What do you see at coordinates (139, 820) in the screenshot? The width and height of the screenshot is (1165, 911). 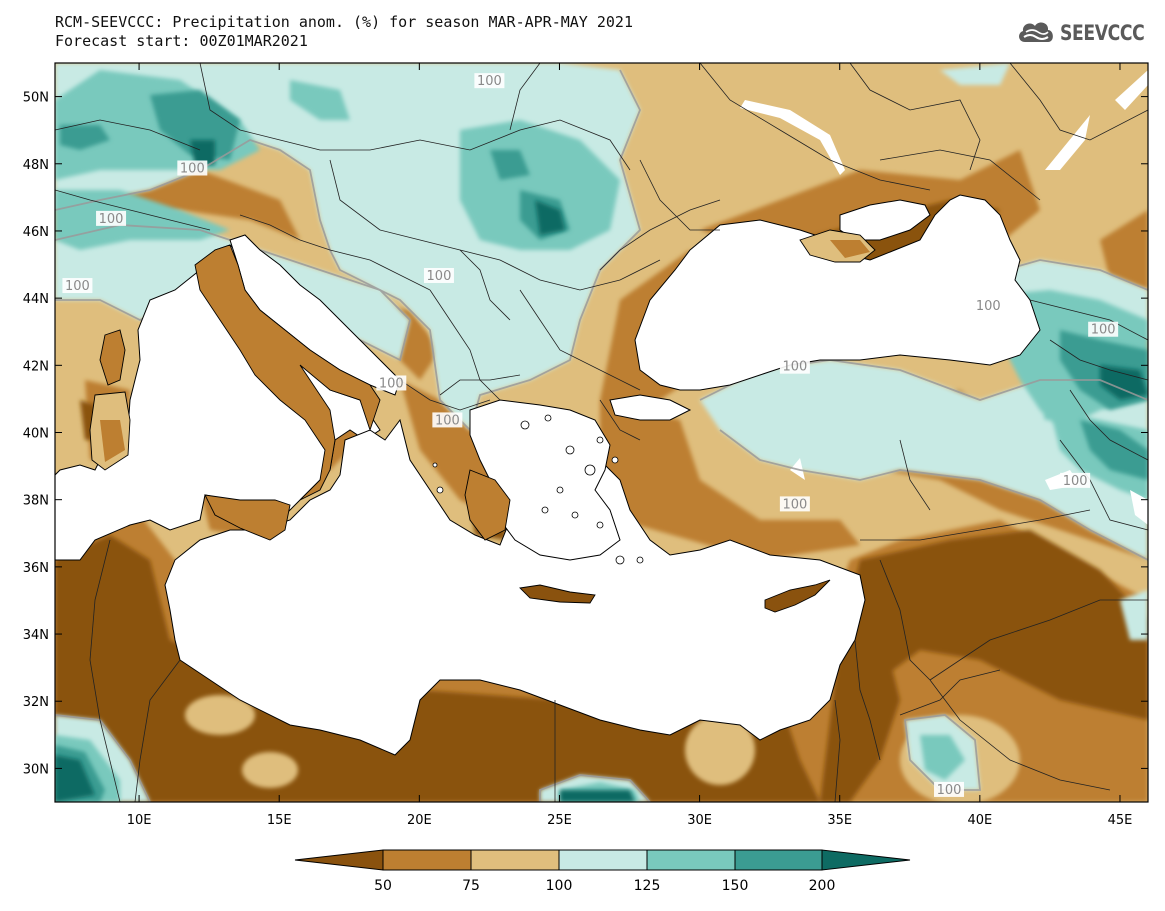 I see `lon-tick-label: 10E` at bounding box center [139, 820].